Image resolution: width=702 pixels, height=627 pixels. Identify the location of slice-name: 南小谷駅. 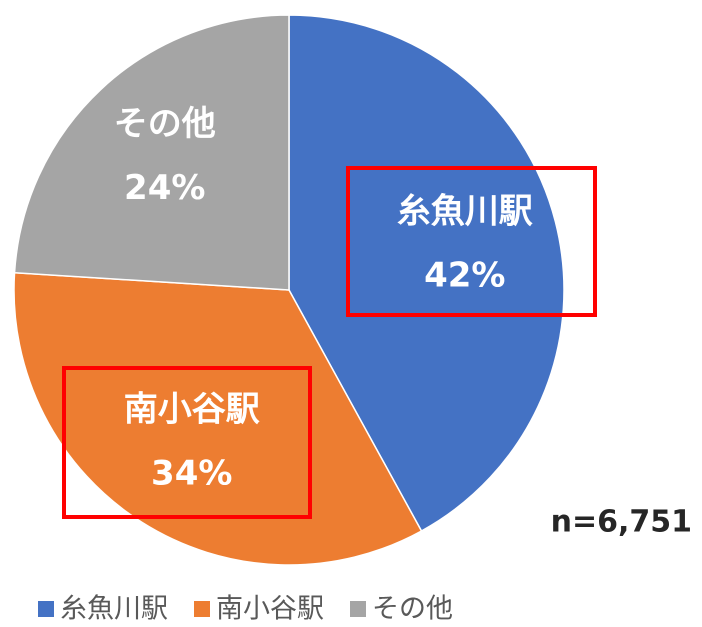
(192, 410).